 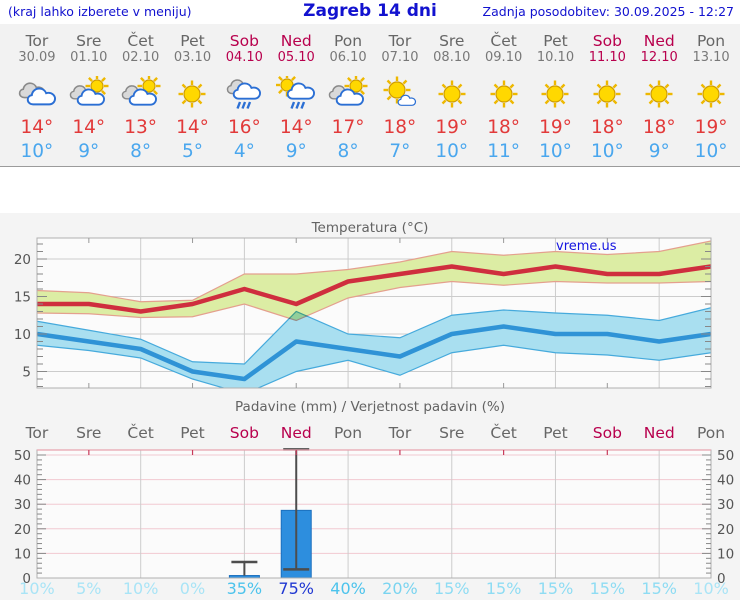 I want to click on min-temp: 7°, so click(x=400, y=151).